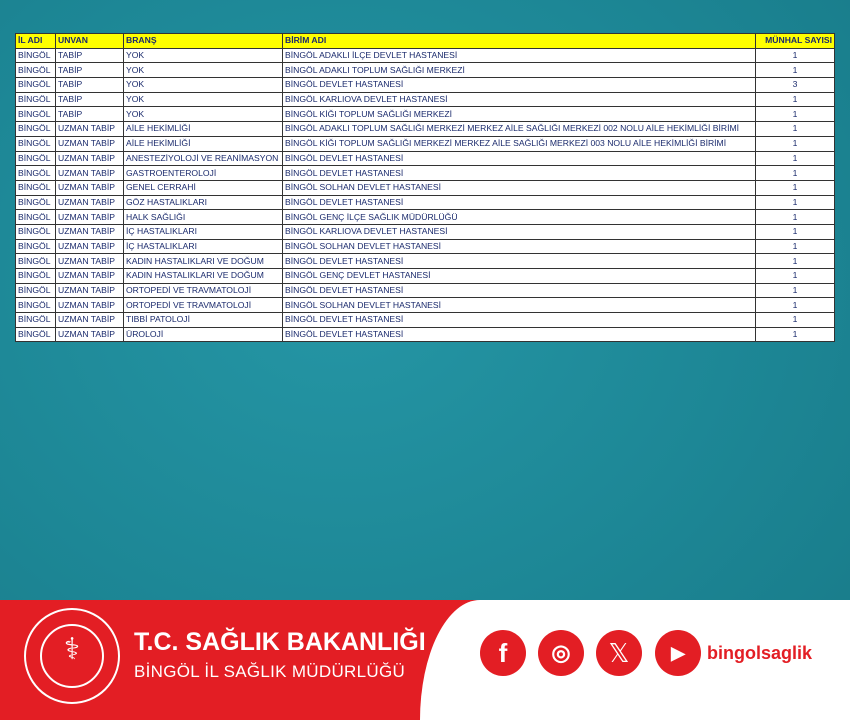  What do you see at coordinates (72, 656) in the screenshot?
I see `ministry-logo: ⚕` at bounding box center [72, 656].